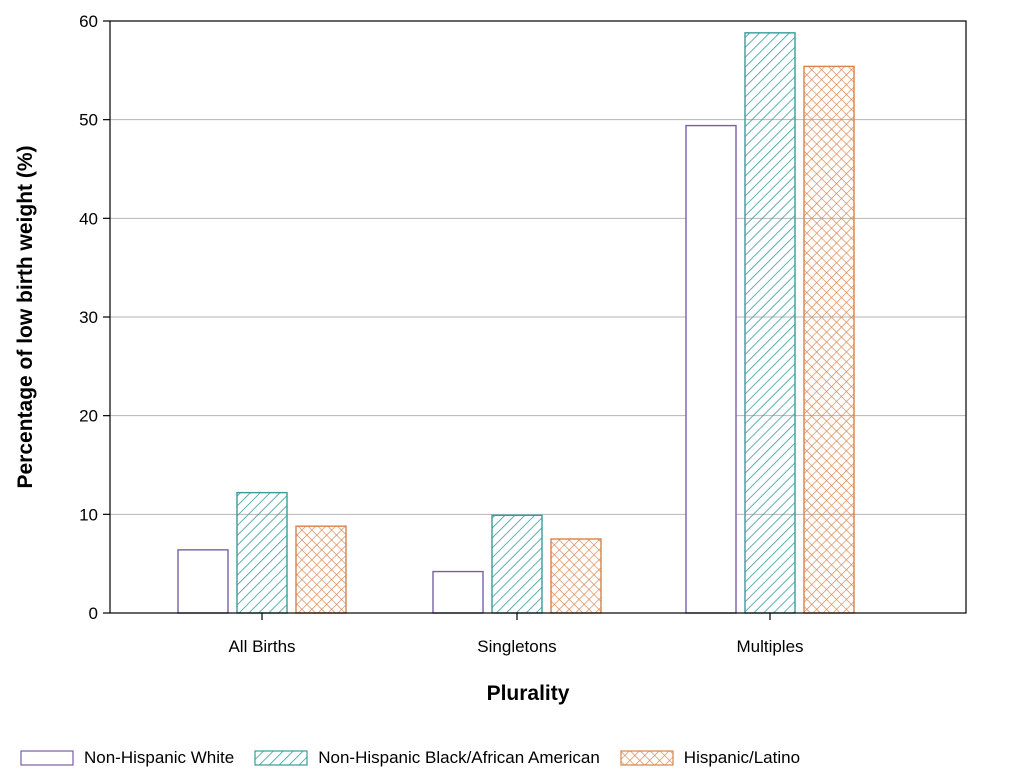 This screenshot has height=776, width=1024. Describe the element at coordinates (88, 120) in the screenshot. I see `y-tick-label: 50` at that location.